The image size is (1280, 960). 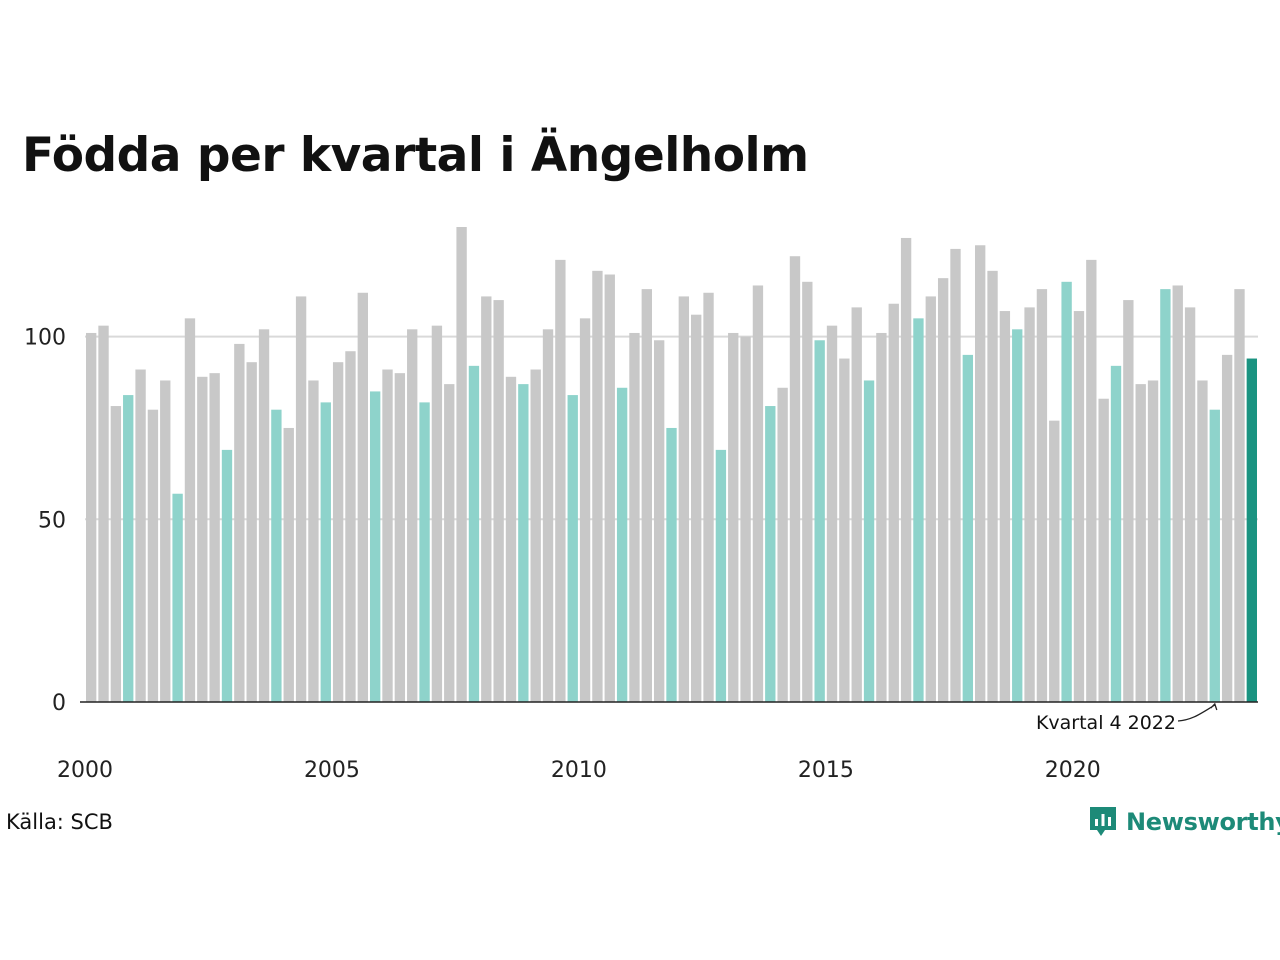 What do you see at coordinates (103, 513) in the screenshot?
I see `bar-2000-q2` at bounding box center [103, 513].